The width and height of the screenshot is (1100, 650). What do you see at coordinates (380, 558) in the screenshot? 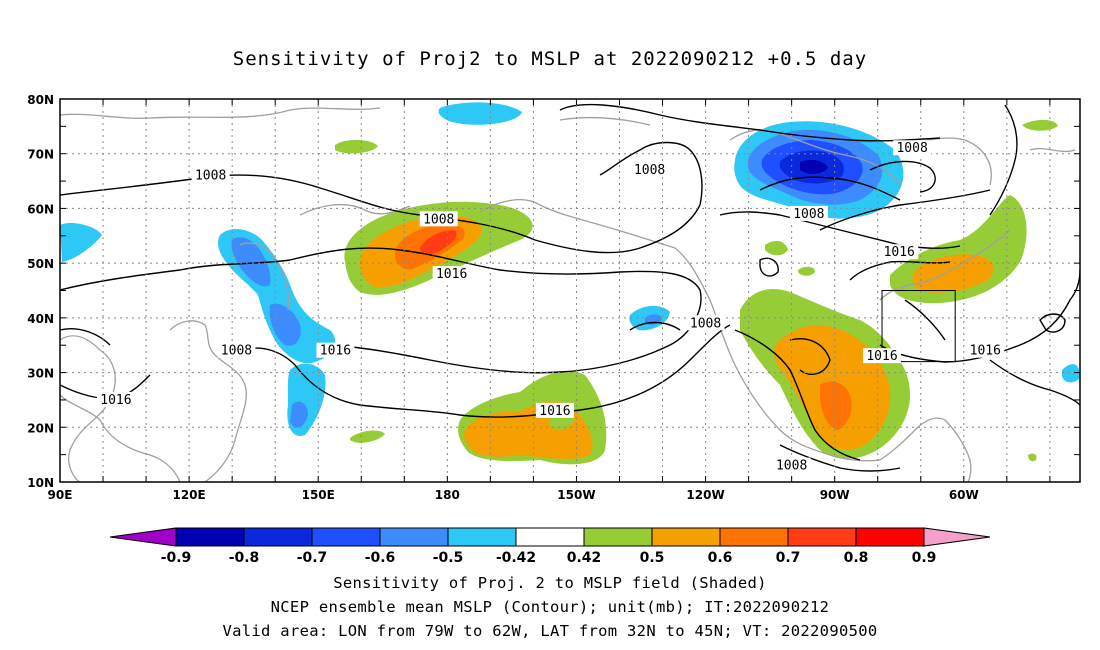
I see `colorbar-label: -0.6` at bounding box center [380, 558].